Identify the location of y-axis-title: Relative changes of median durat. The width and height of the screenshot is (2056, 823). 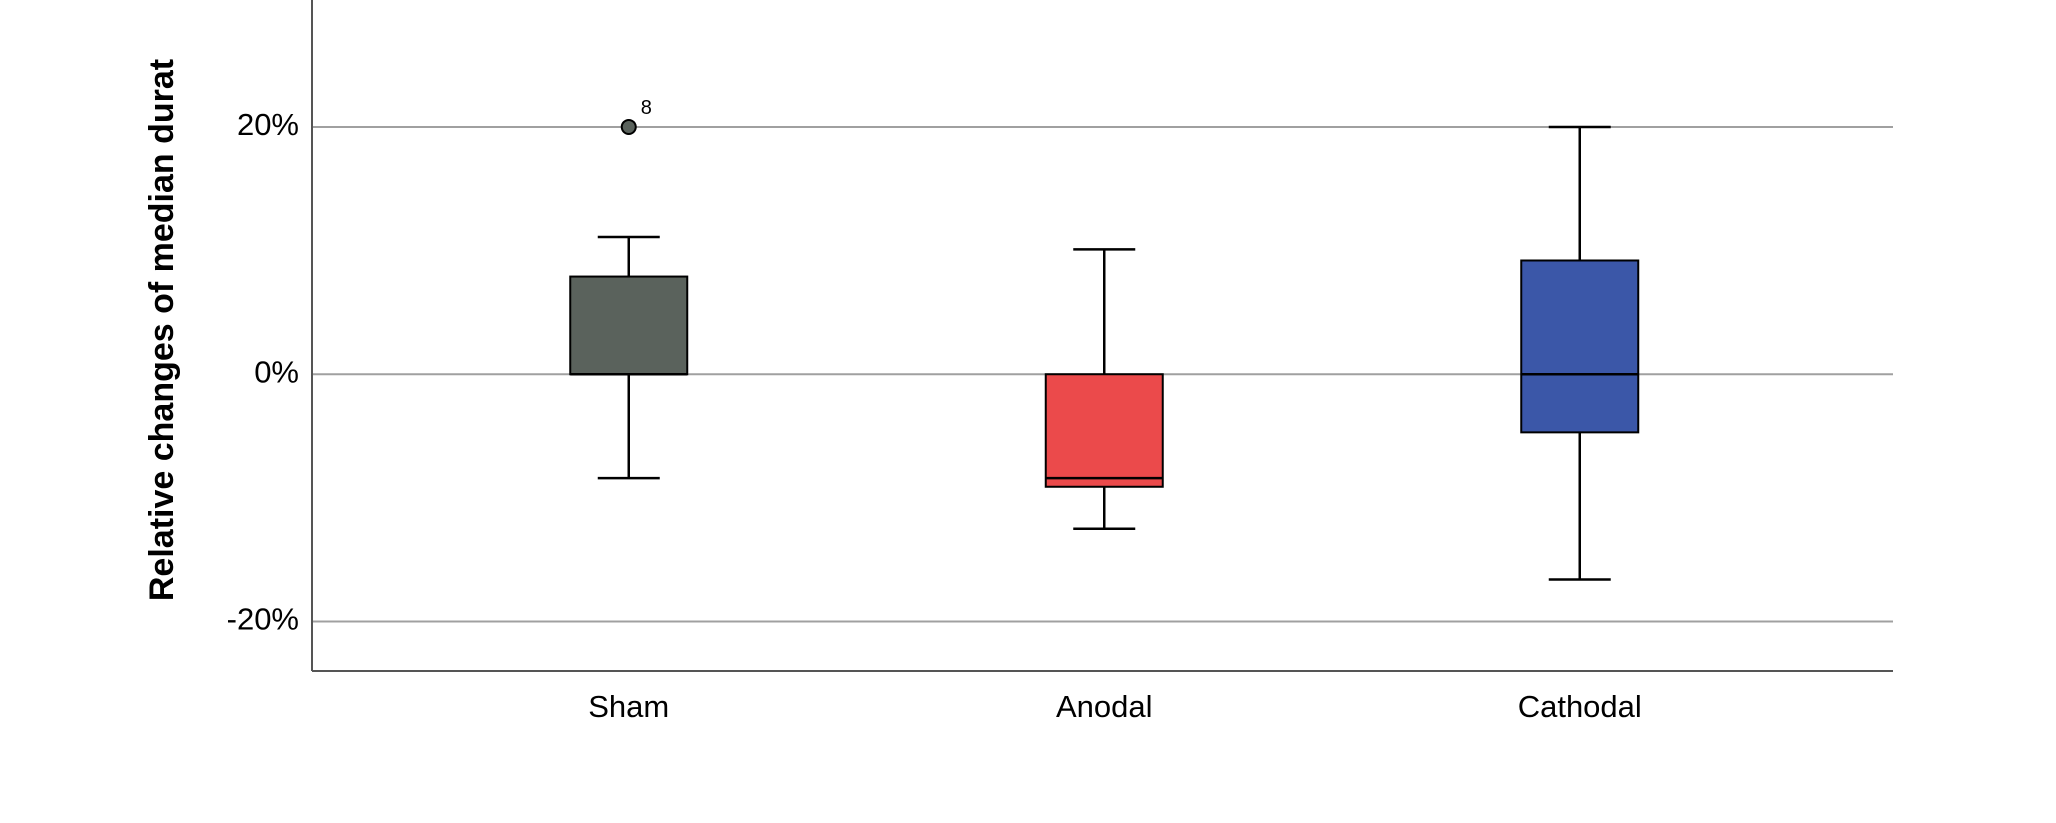
(162, 330).